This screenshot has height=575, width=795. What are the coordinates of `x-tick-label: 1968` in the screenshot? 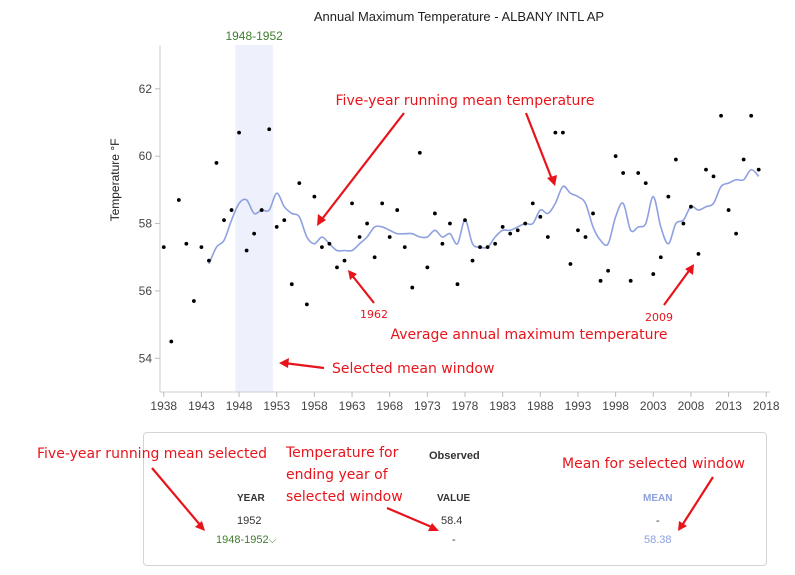 It's located at (389, 406).